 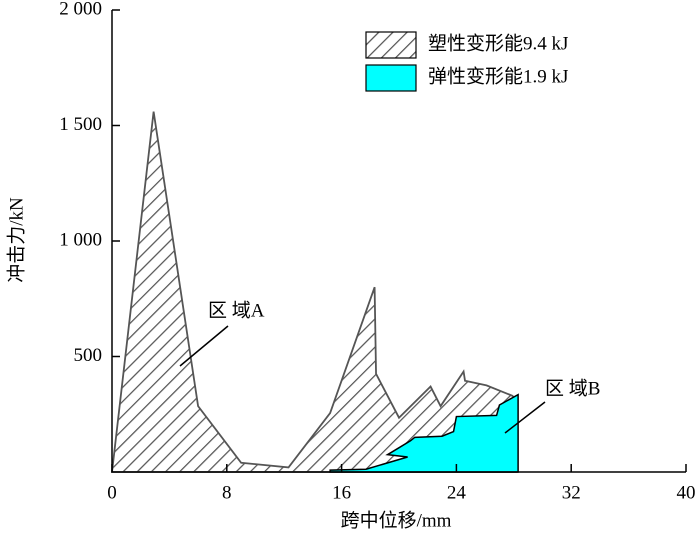 I want to click on area, so click(x=424, y=433).